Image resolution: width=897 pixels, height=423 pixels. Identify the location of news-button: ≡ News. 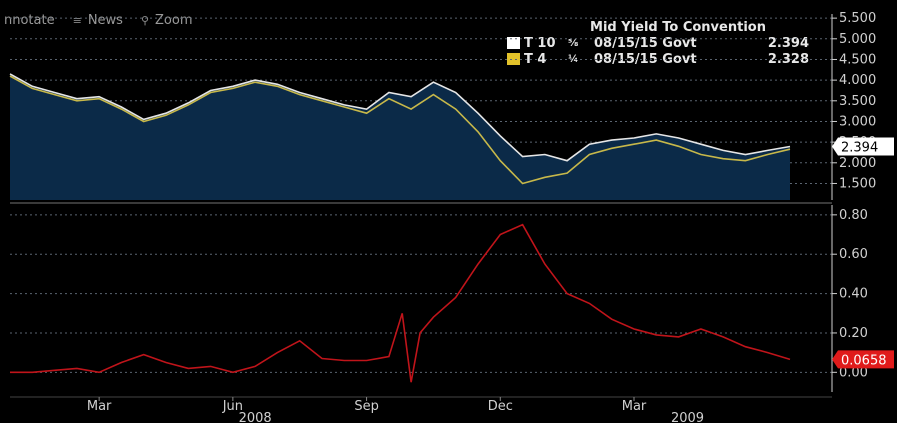
(98, 20).